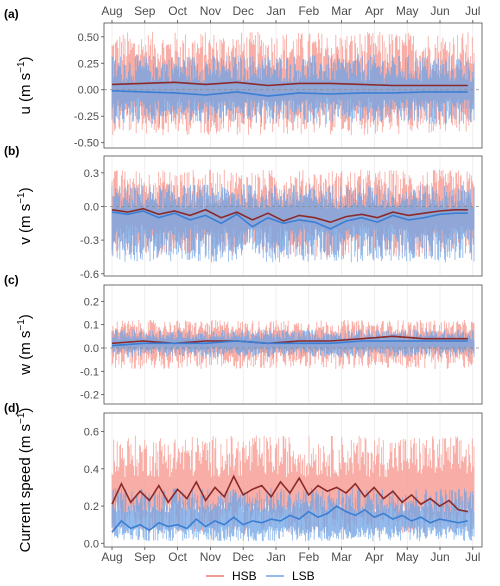 This screenshot has height=586, width=500. I want to click on y-tick-label: -0.25, so click(86, 117).